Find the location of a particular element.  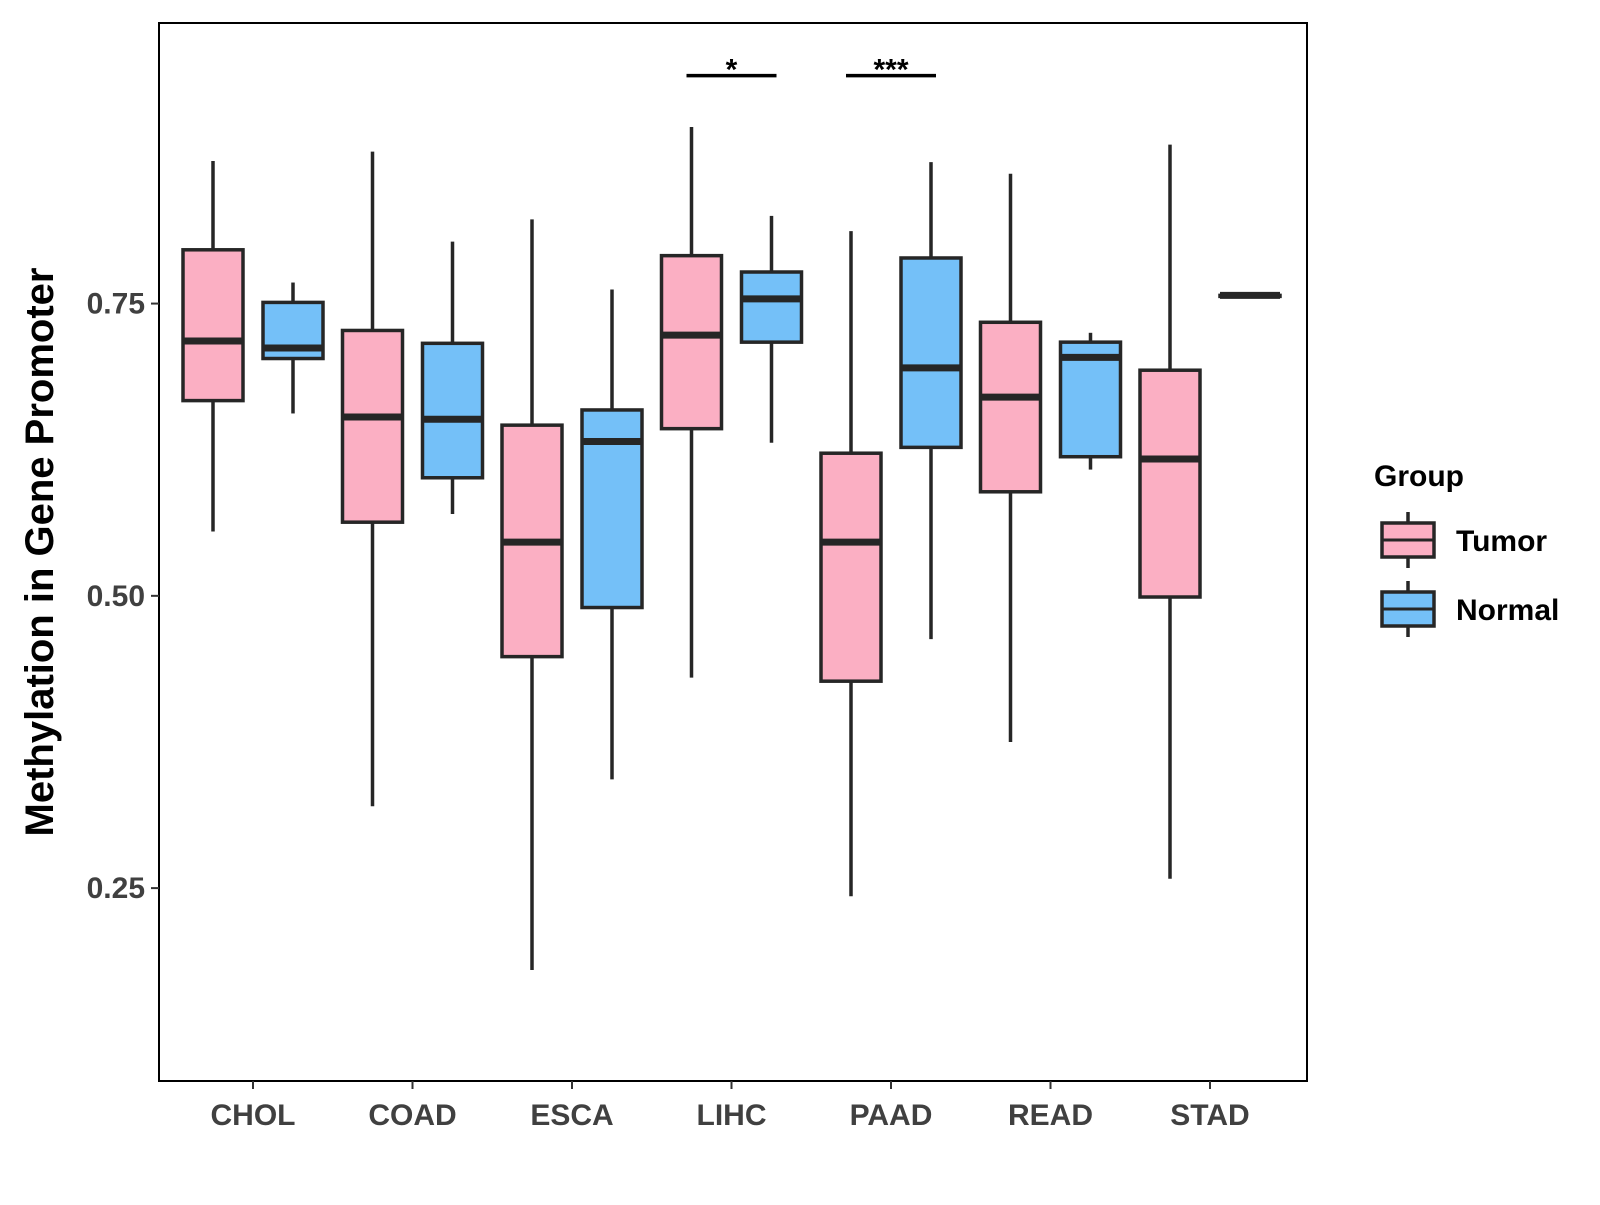

x-axis: CHOL COAD ESCA LIHC PAAD READ STAD is located at coordinates (730, 1106).